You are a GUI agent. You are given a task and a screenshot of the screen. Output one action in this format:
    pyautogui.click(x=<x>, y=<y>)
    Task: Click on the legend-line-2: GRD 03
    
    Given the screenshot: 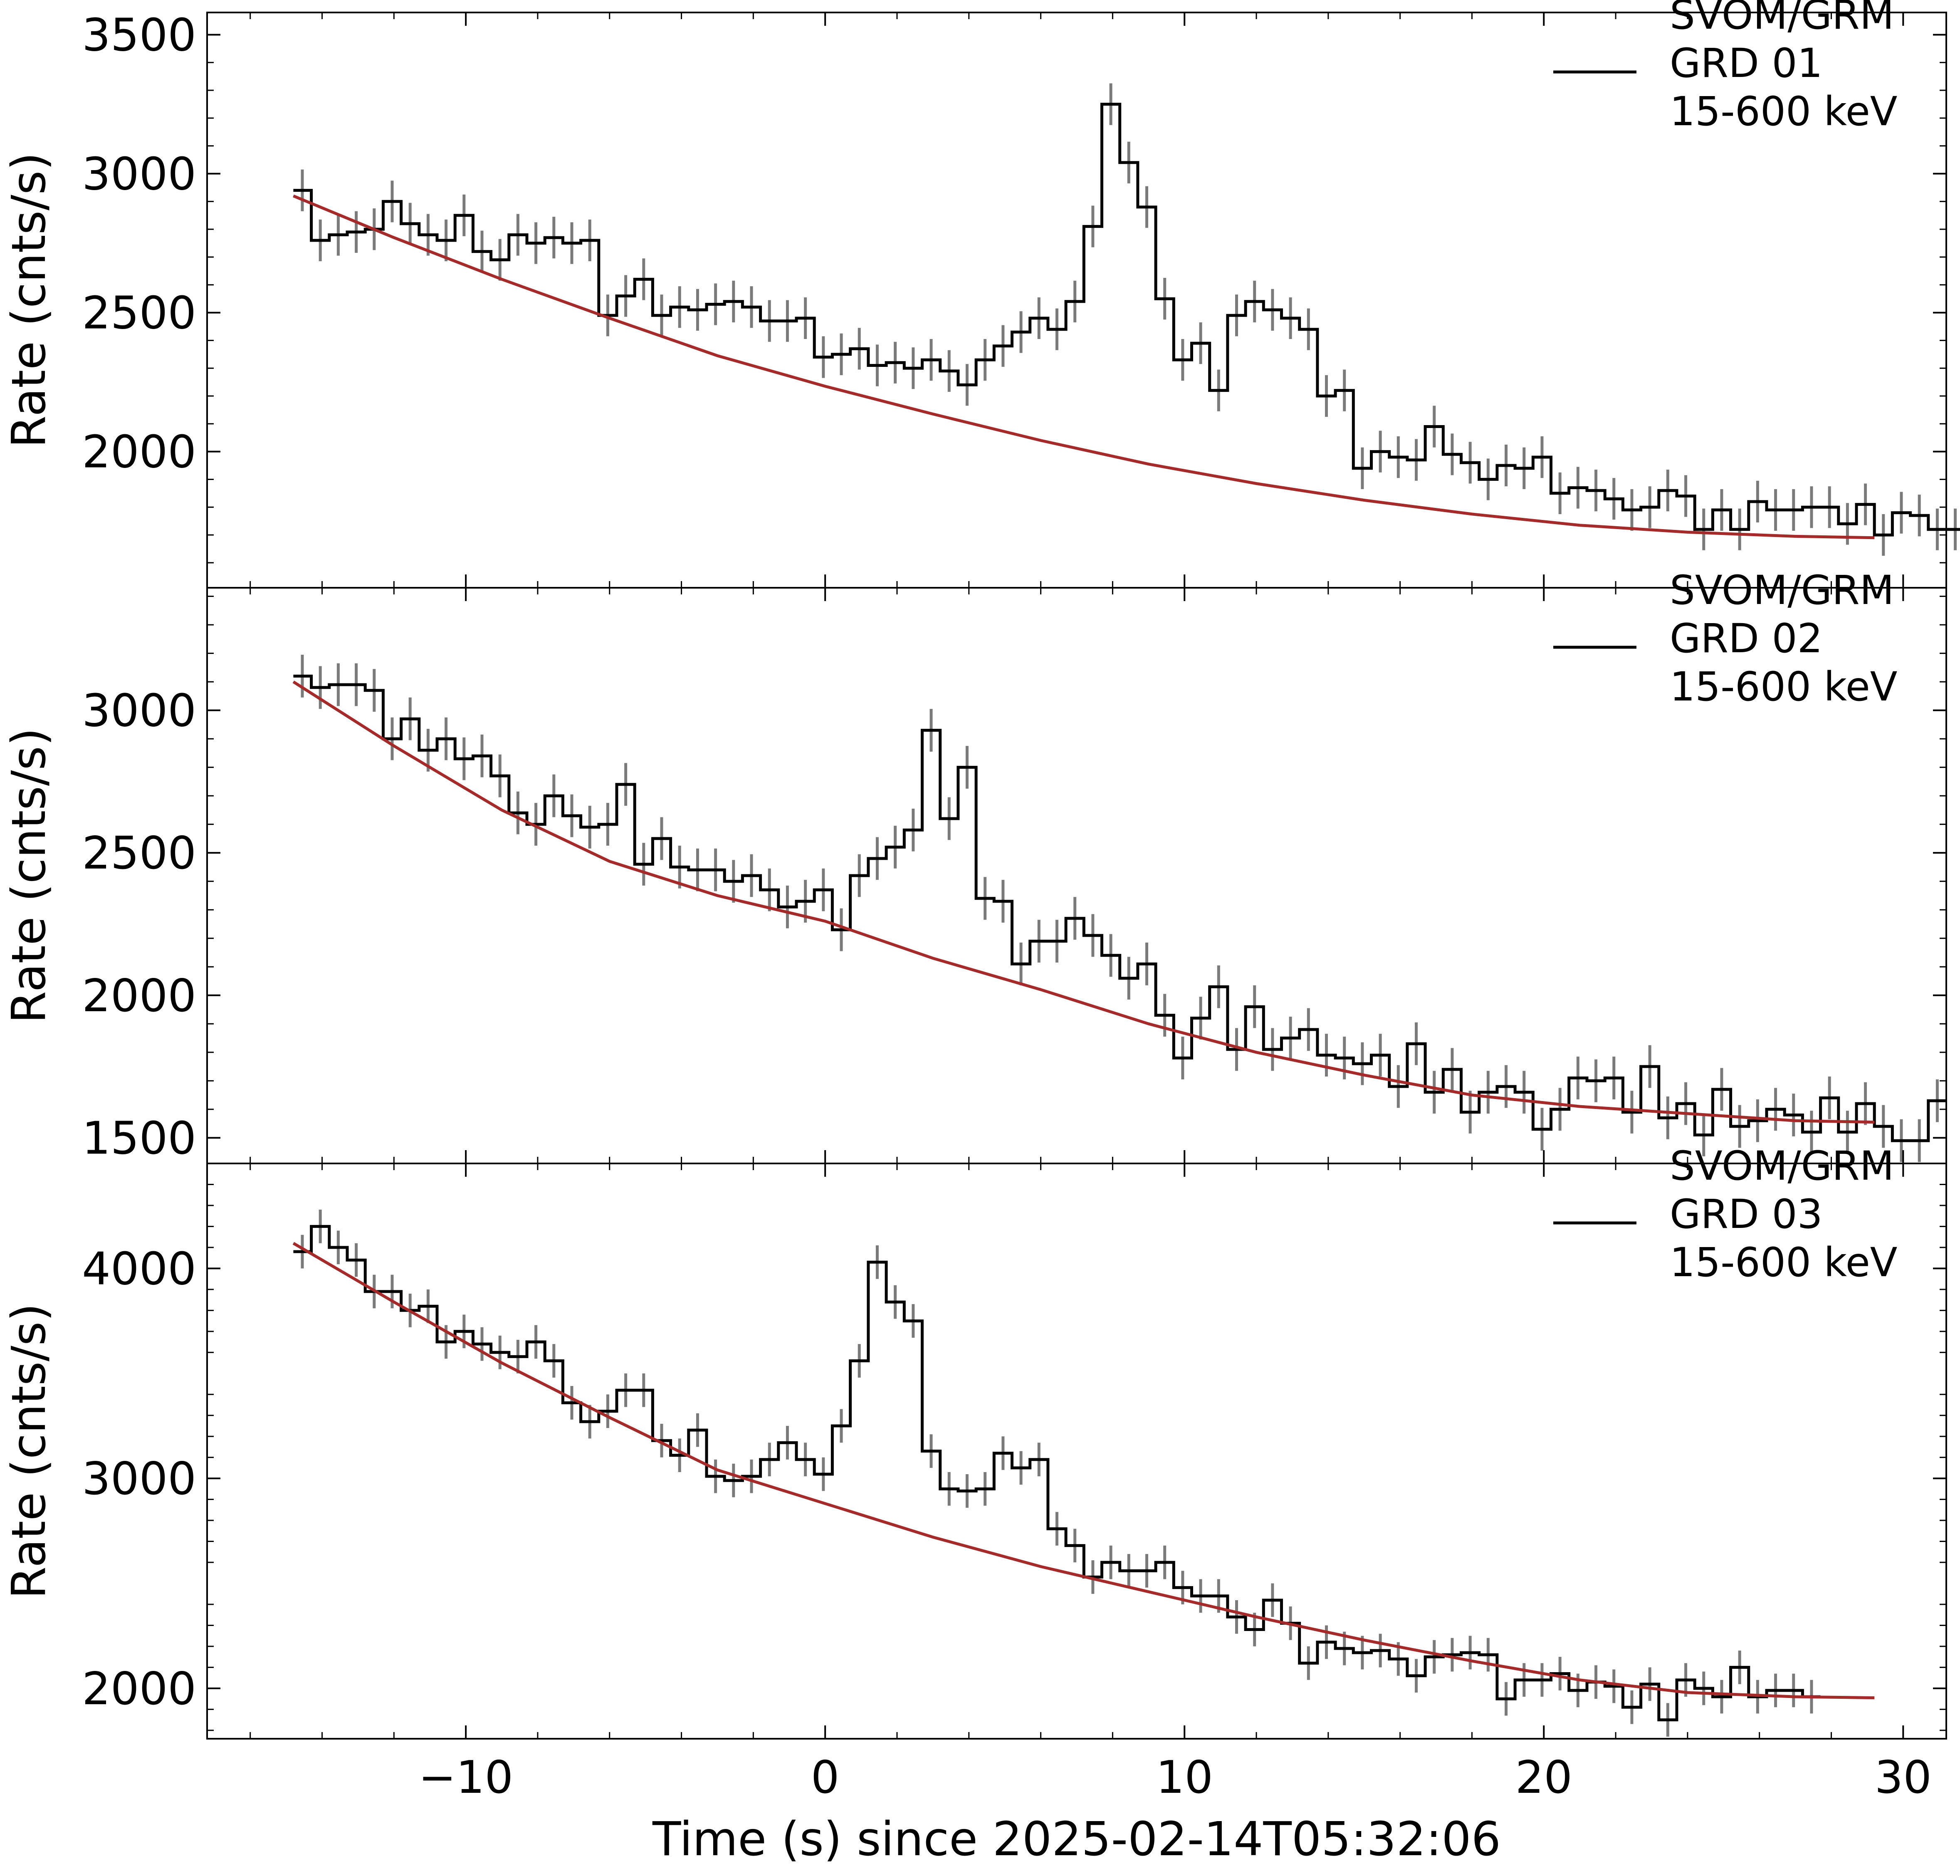 What is the action you would take?
    pyautogui.click(x=1746, y=1214)
    